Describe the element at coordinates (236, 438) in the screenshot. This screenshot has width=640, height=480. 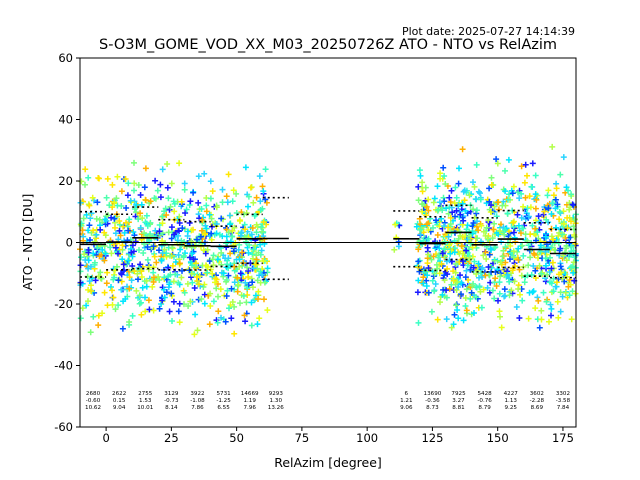
I see `x-tick-label: 50` at that location.